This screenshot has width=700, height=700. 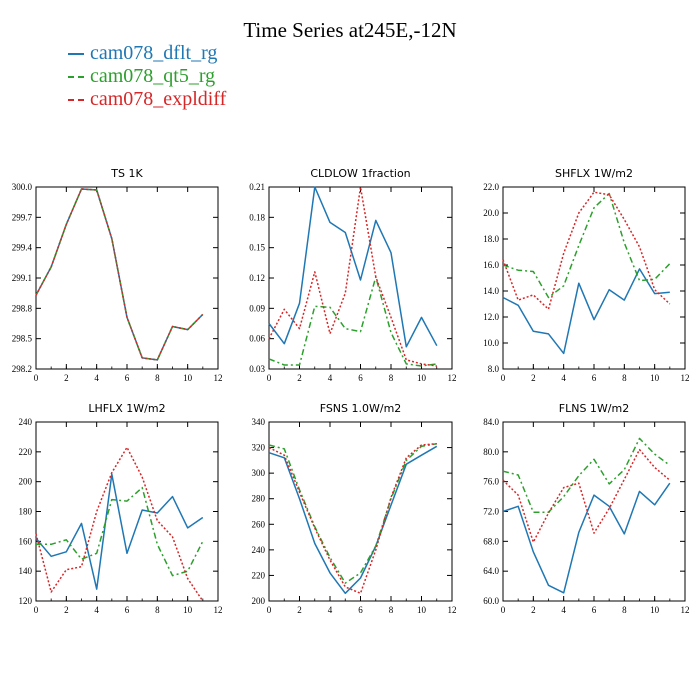 What do you see at coordinates (259, 499) in the screenshot?
I see `y-tick-label: 280` at bounding box center [259, 499].